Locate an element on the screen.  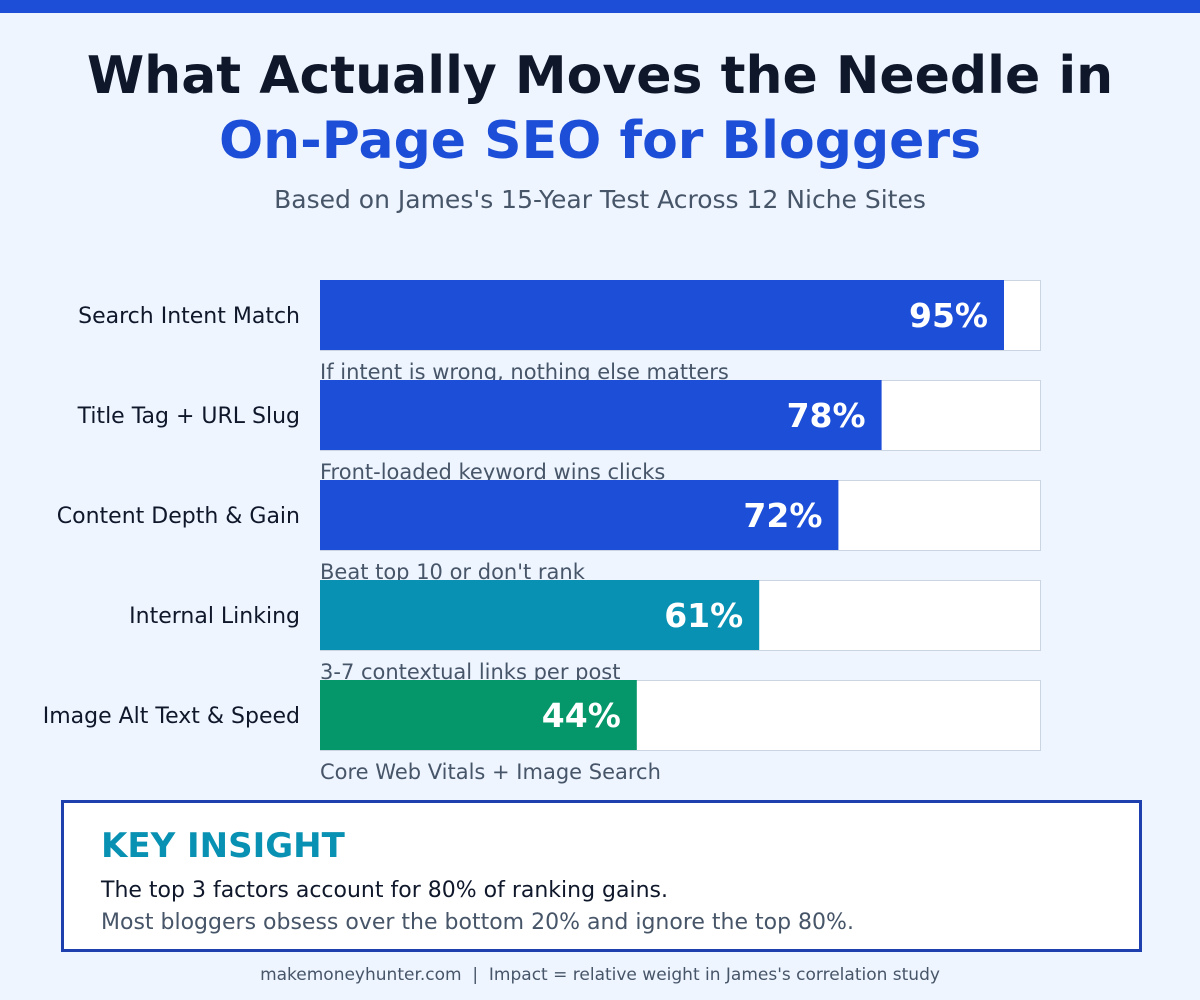
value-label: 78% is located at coordinates (826, 415).